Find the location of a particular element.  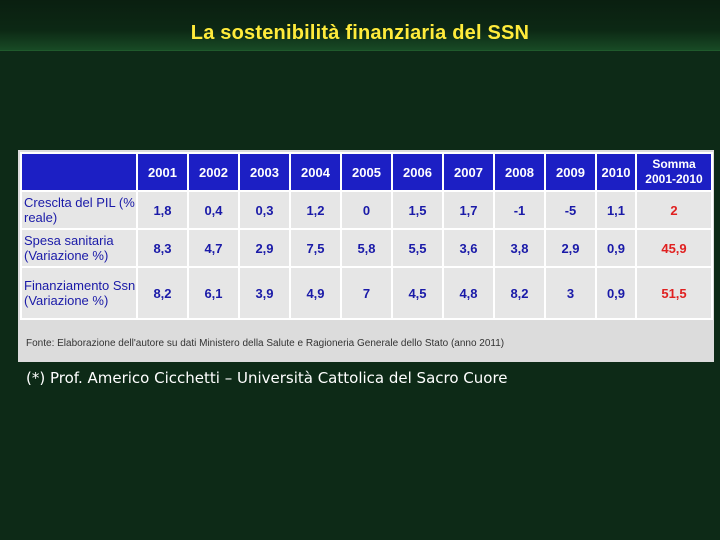

header-year: 2001 is located at coordinates (162, 172).